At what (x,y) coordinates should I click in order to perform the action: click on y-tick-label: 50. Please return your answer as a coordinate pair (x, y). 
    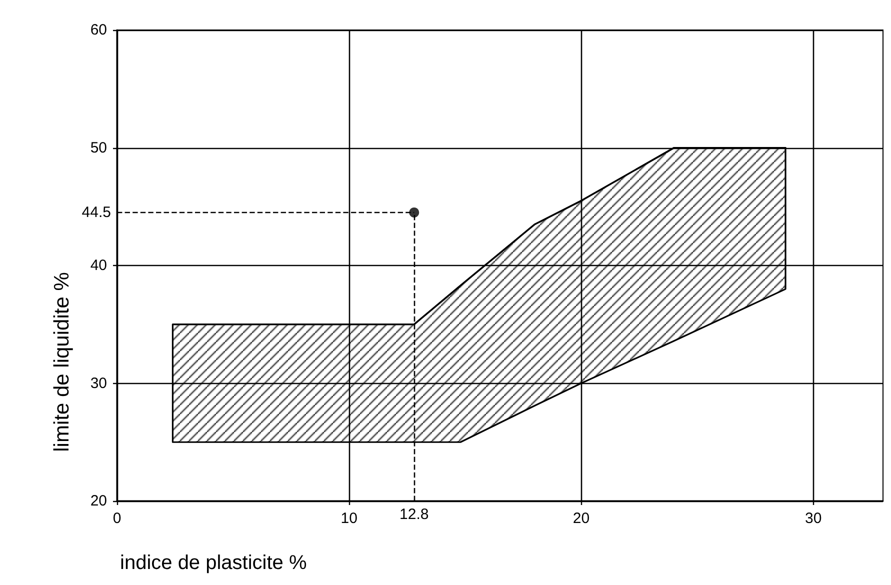
    Looking at the image, I should click on (98, 147).